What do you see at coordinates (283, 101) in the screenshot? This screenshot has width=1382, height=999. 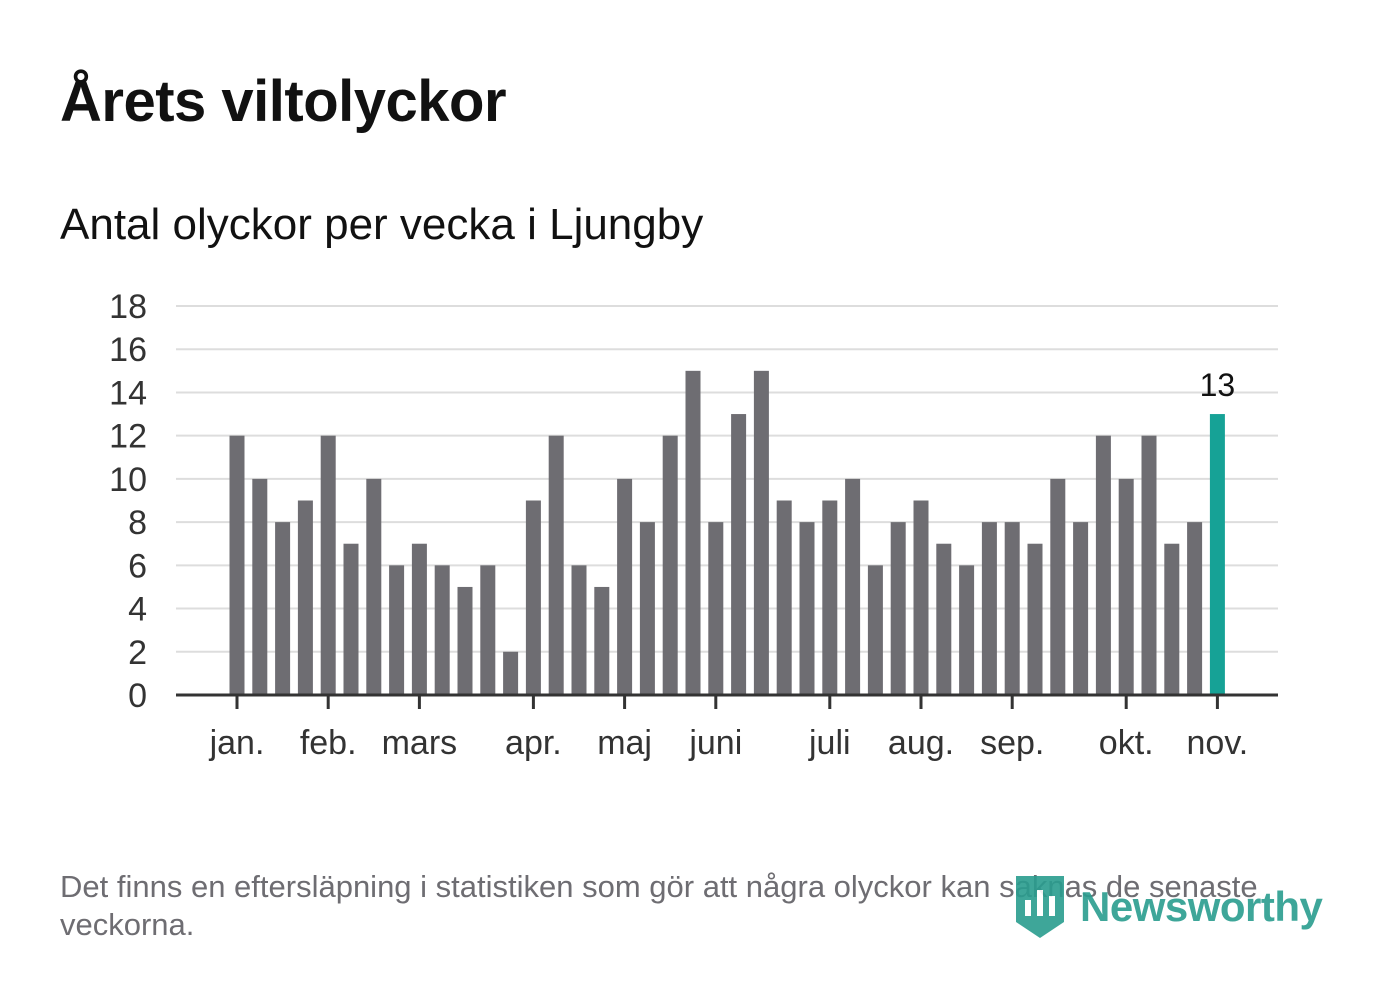 I see `chart-title: Årets viltolyckor` at bounding box center [283, 101].